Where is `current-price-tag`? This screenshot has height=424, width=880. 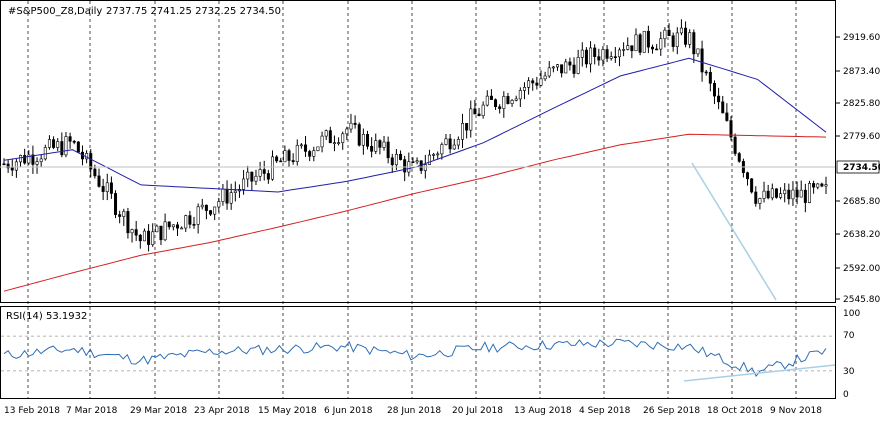 current-price-tag is located at coordinates (858, 167).